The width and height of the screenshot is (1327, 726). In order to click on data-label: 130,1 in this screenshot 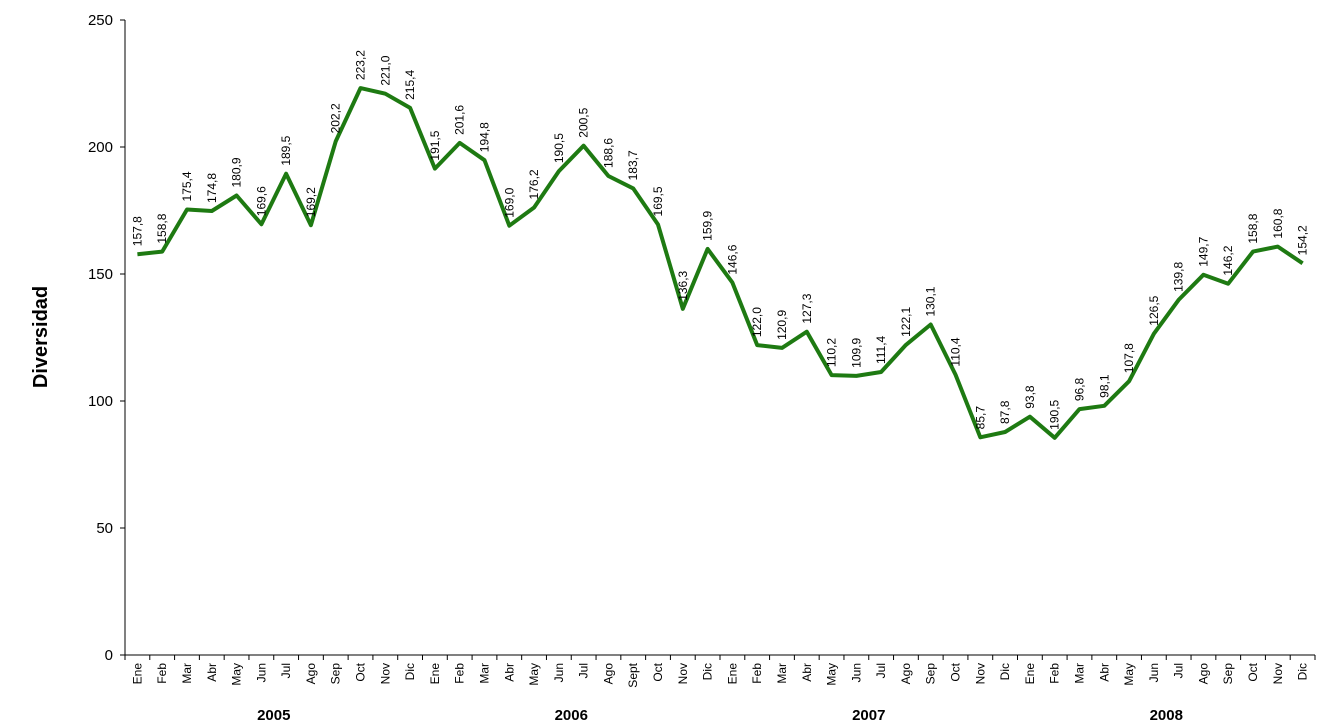, I will do `click(931, 301)`.